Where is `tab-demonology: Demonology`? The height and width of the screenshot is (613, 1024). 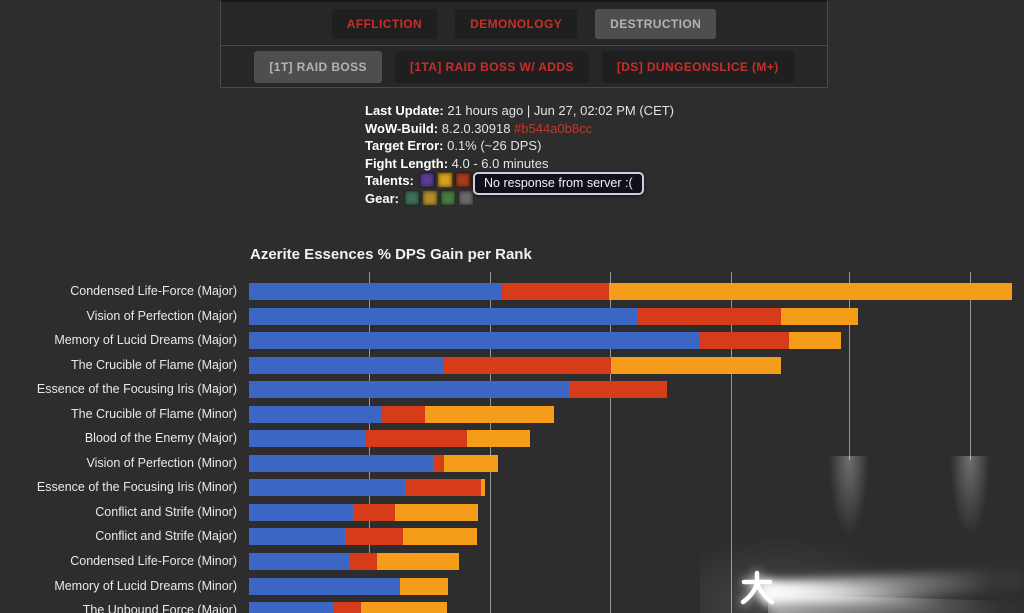 tab-demonology: Demonology is located at coordinates (516, 23).